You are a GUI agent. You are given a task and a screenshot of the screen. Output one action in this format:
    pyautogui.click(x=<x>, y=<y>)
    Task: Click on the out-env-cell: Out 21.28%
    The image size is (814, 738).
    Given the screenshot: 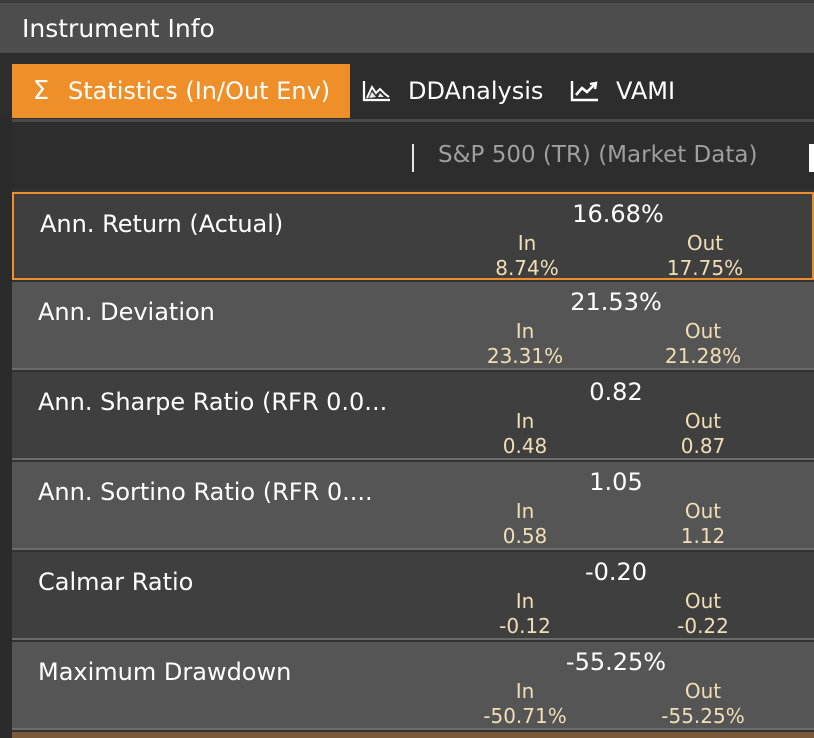 What is the action you would take?
    pyautogui.click(x=703, y=344)
    